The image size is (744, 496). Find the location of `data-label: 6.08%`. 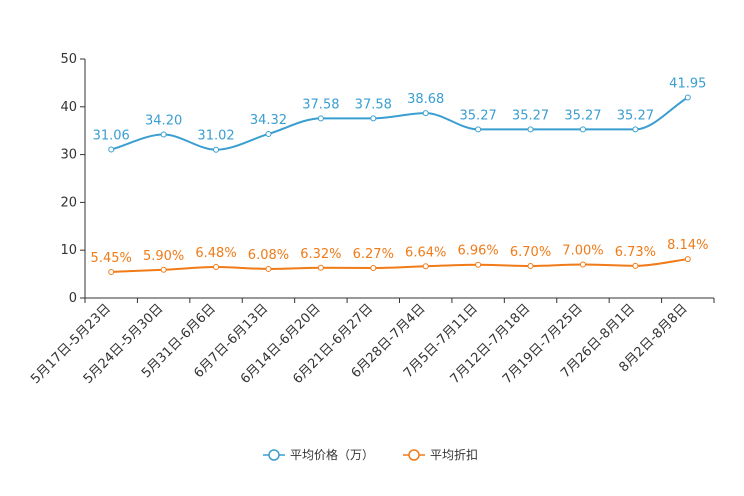

data-label: 6.08% is located at coordinates (268, 255).